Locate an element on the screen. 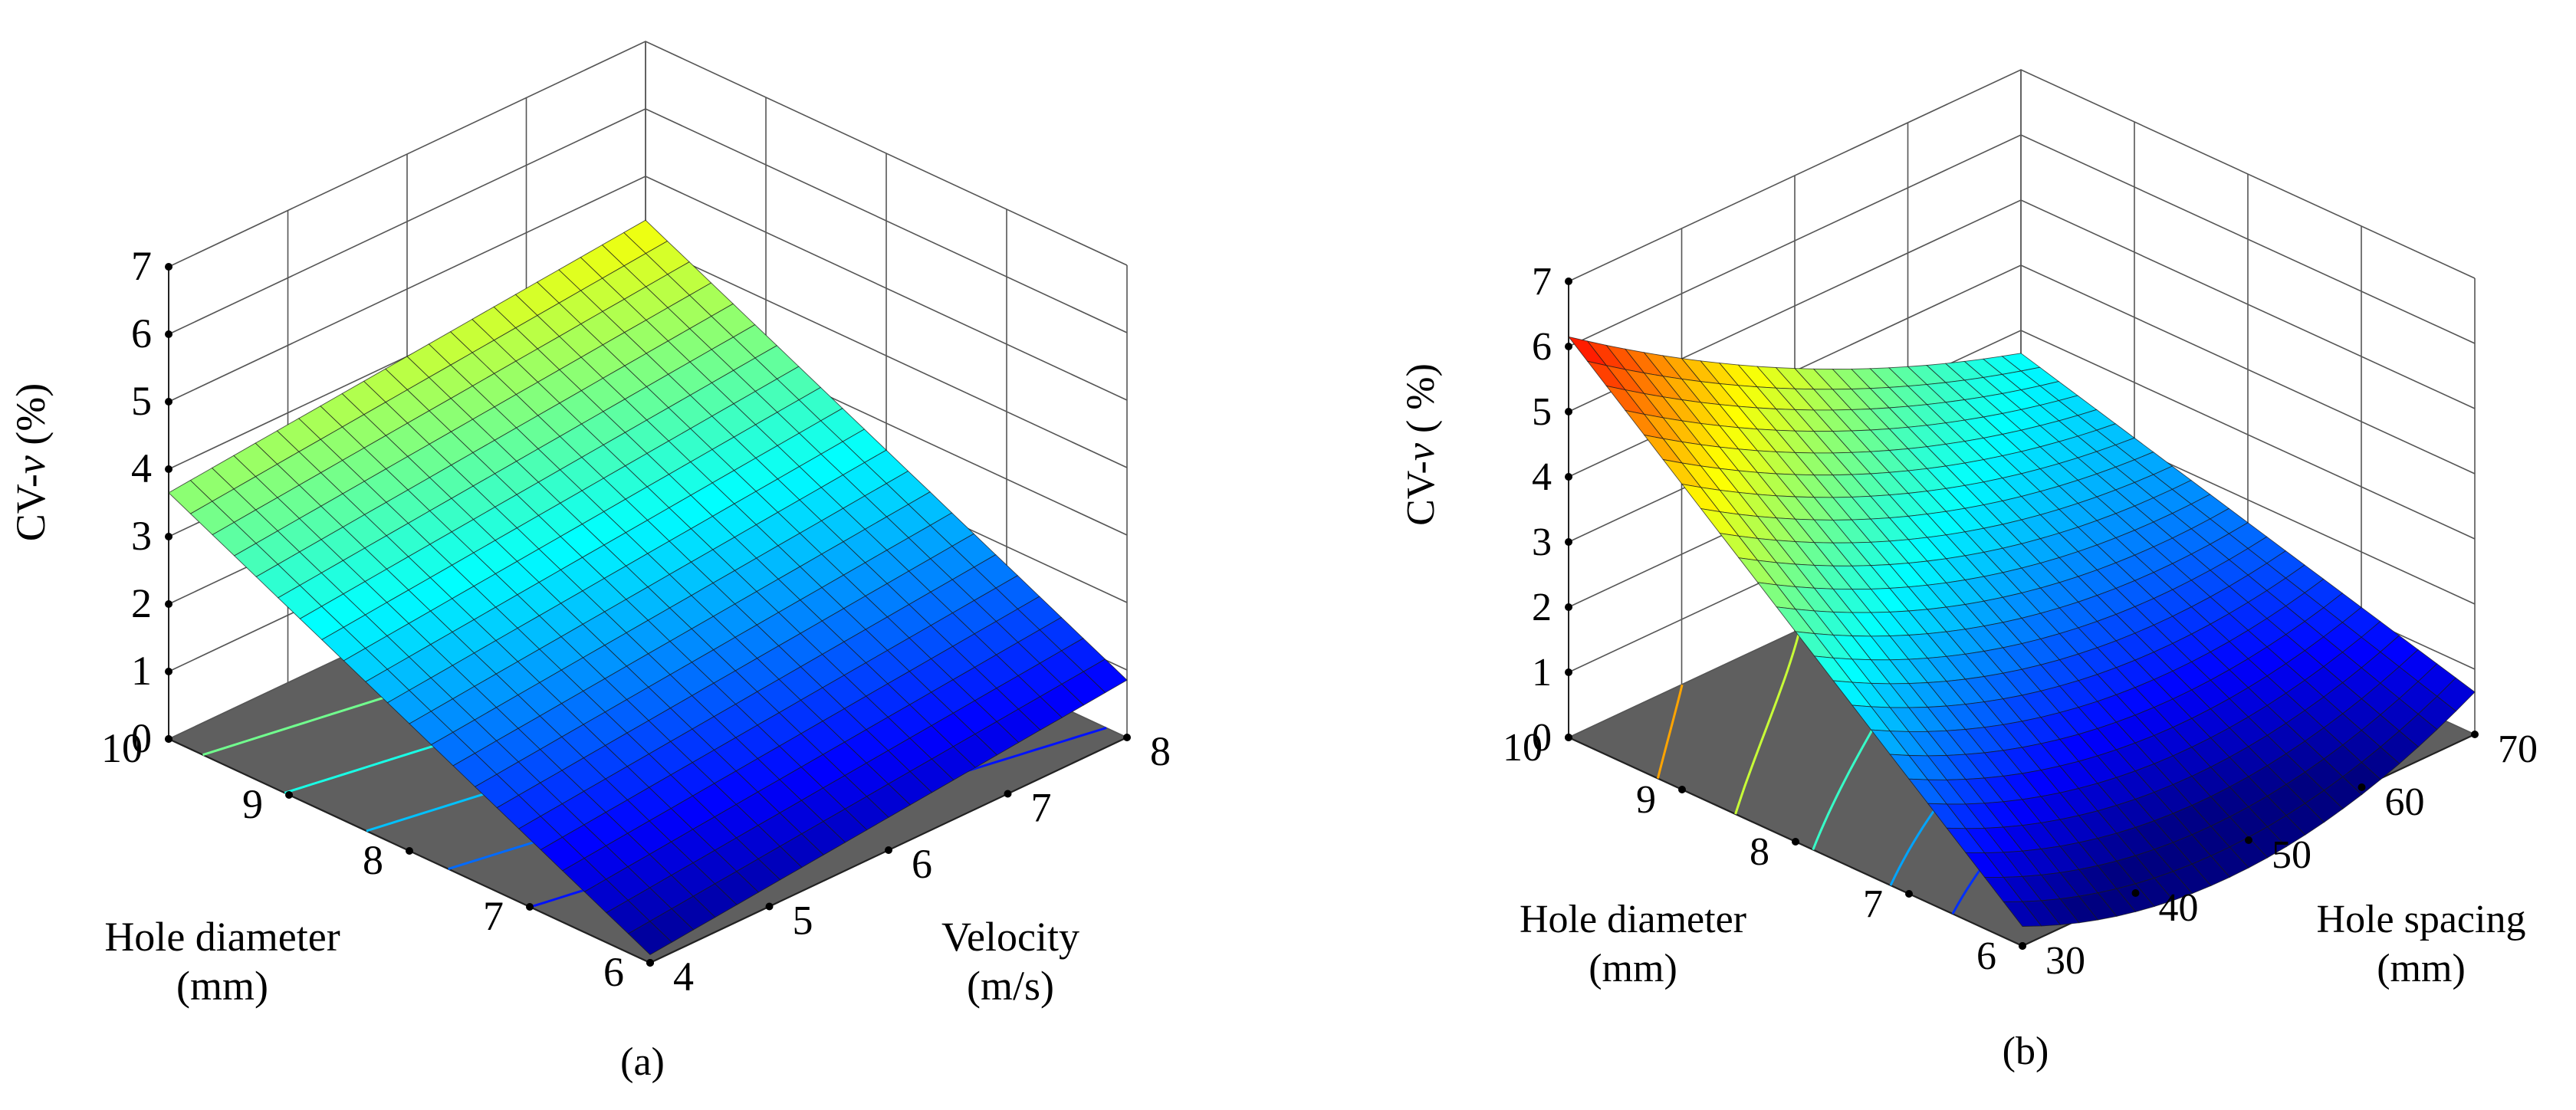  y-tick-label: 60 is located at coordinates (2405, 802).